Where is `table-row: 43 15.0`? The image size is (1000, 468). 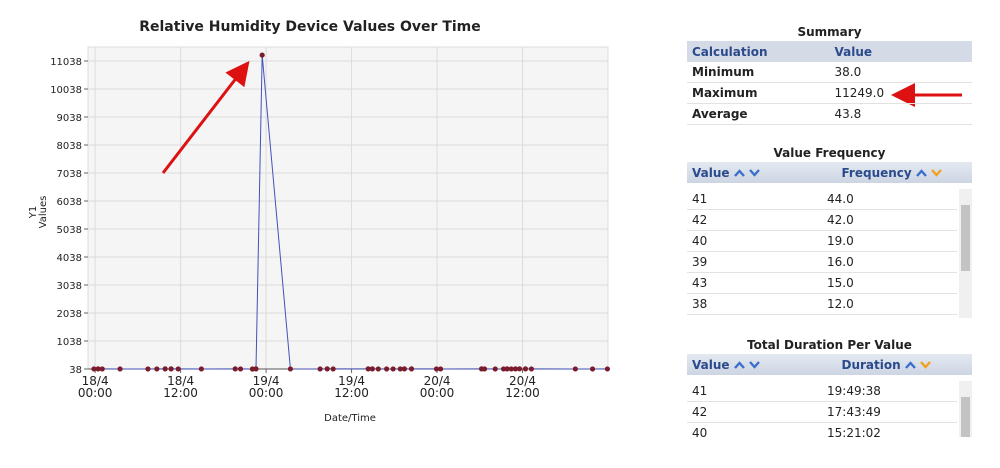
table-row: 43 15.0 is located at coordinates (822, 283).